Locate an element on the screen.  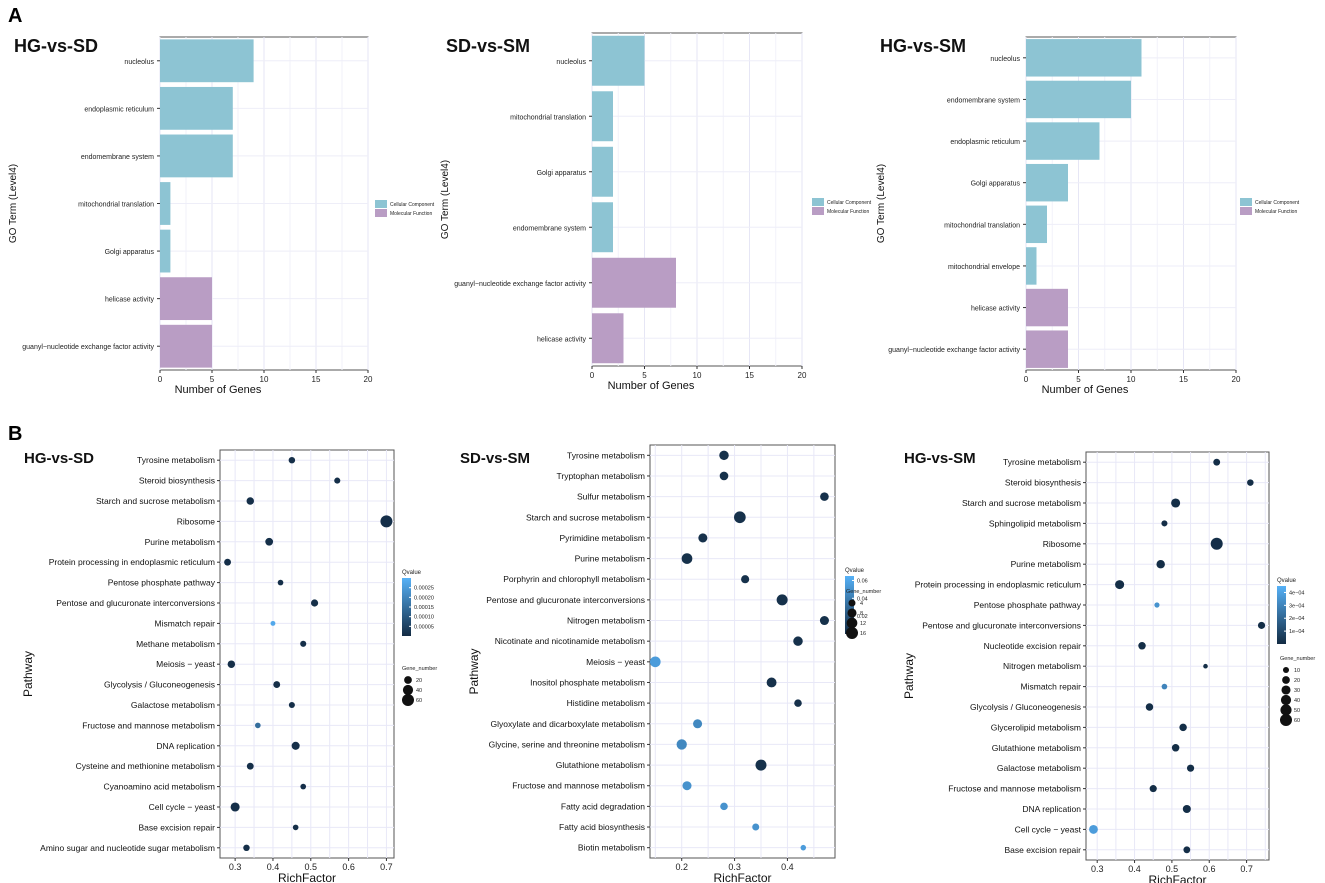
y-tick-label: Glutathione metabolism is located at coordinates (1036, 748).